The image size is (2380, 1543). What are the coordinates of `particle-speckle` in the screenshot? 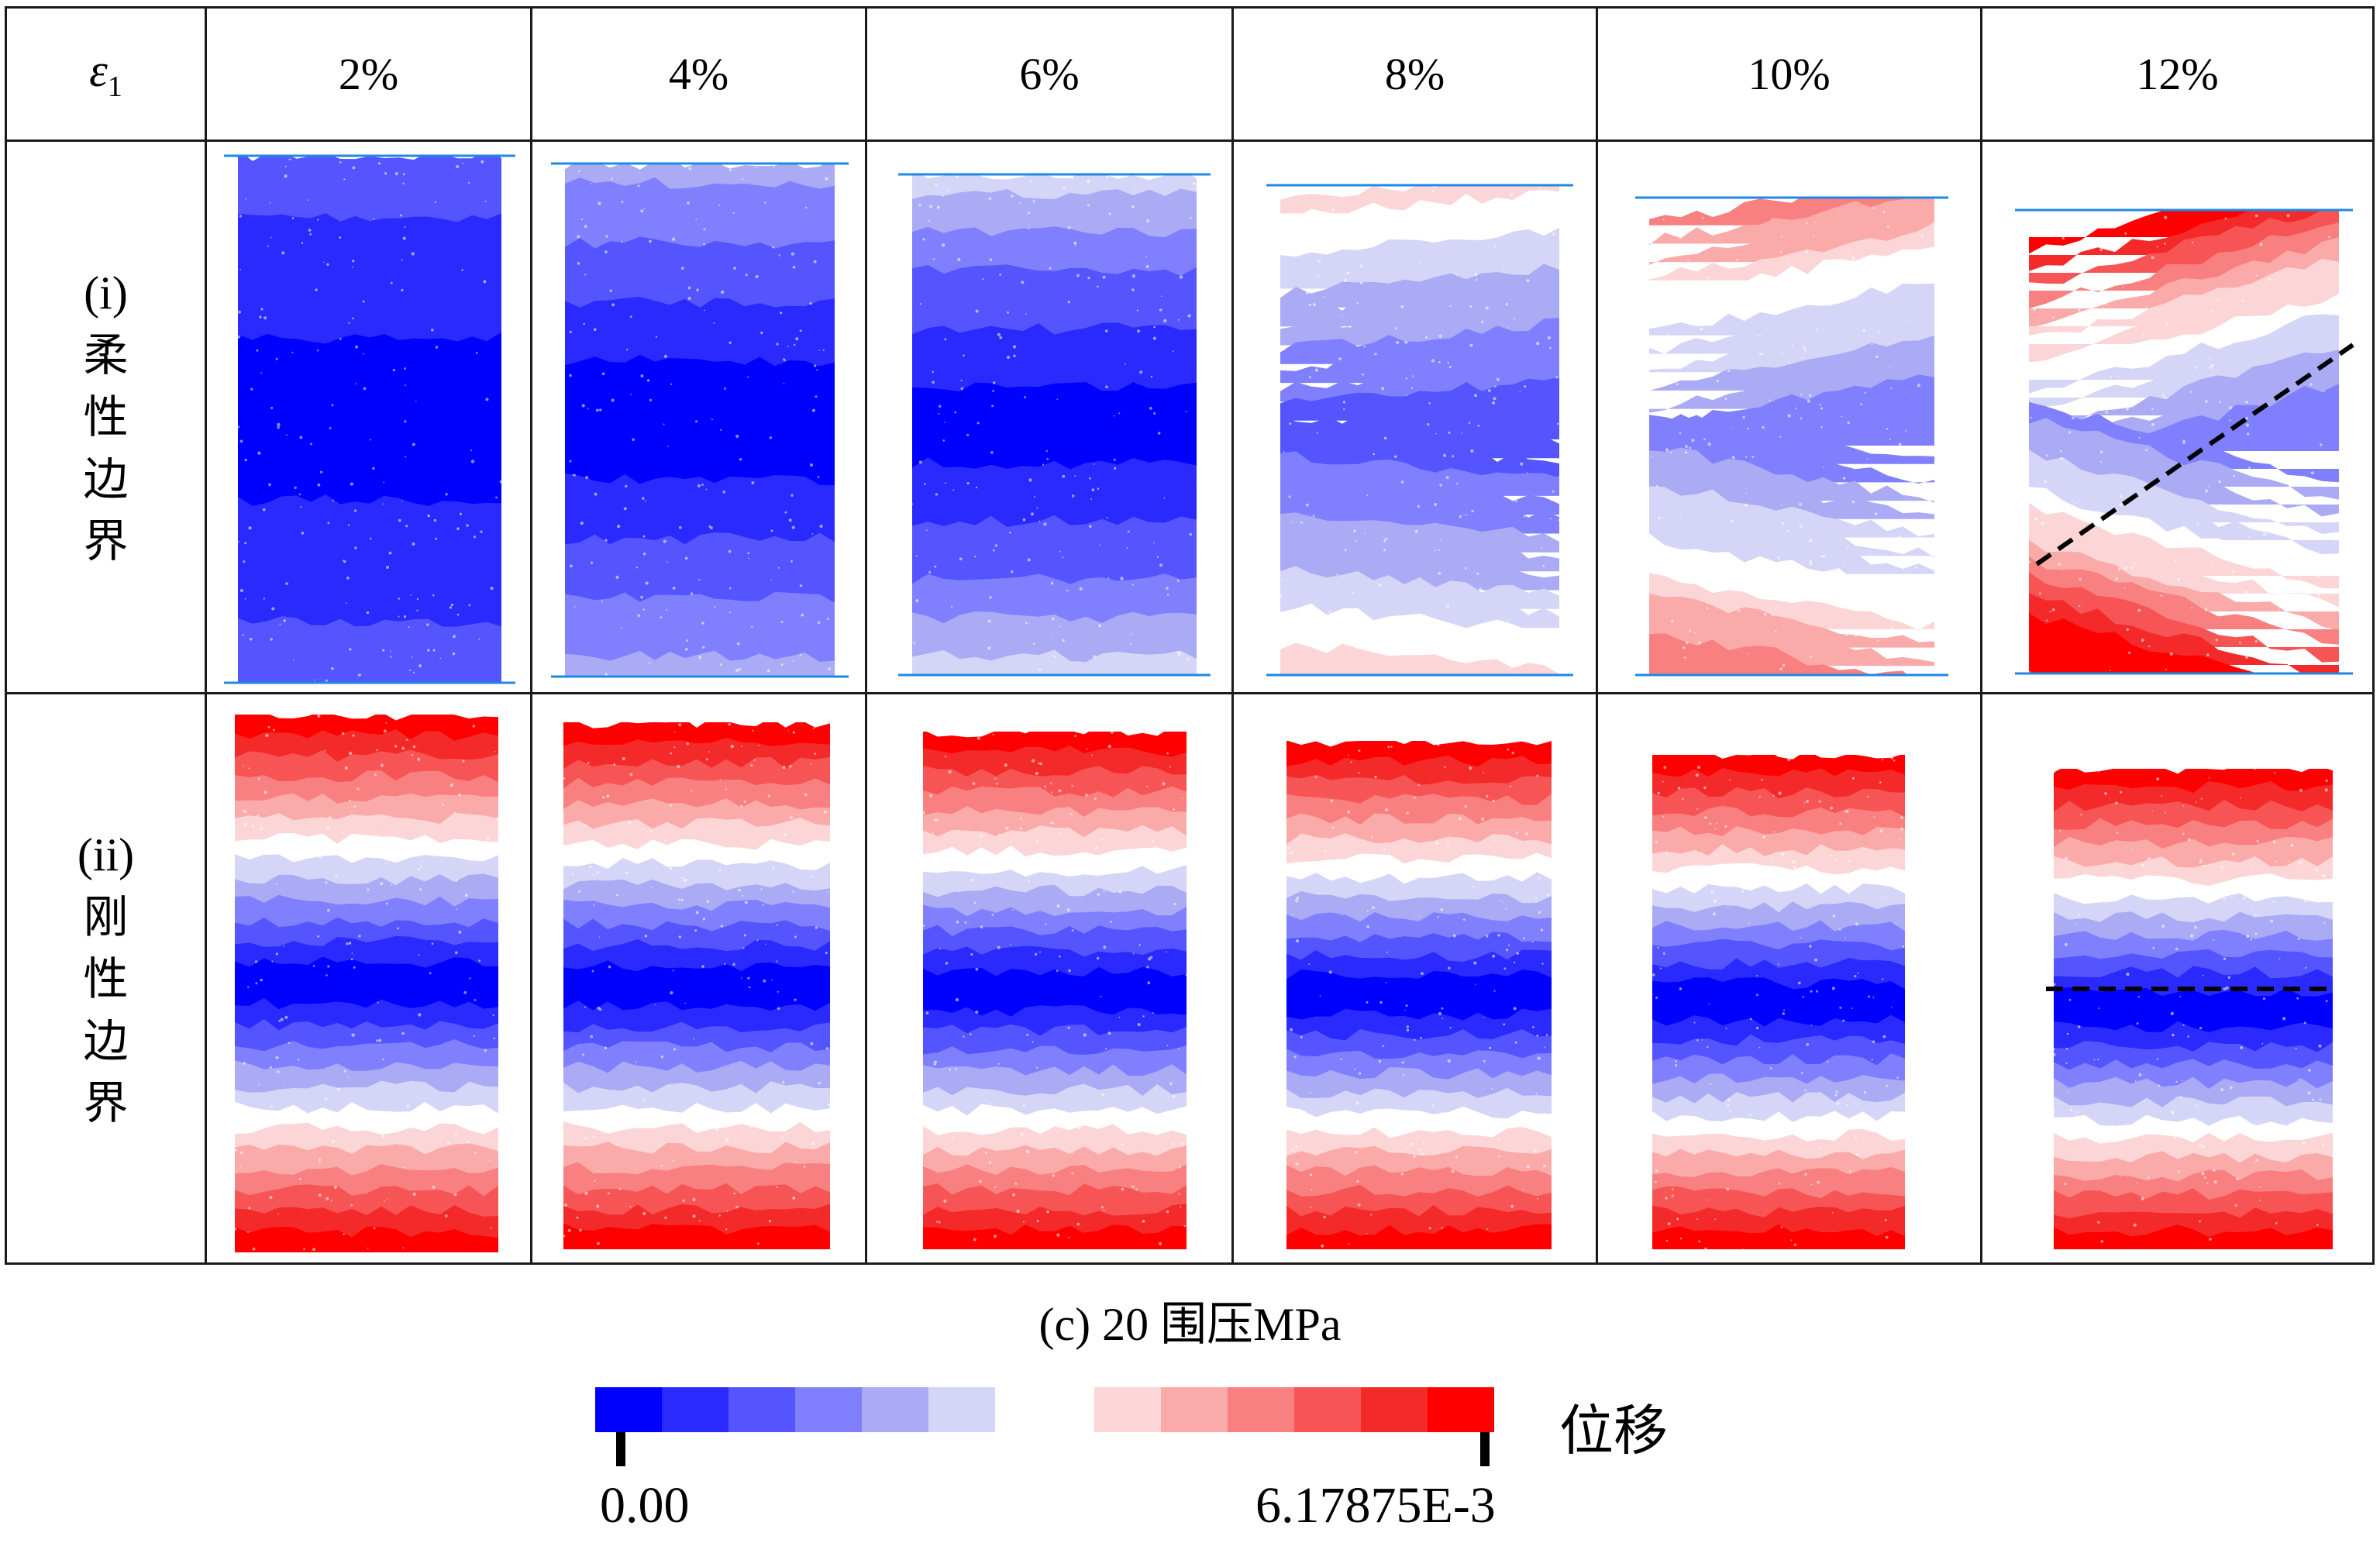 It's located at (1420, 430).